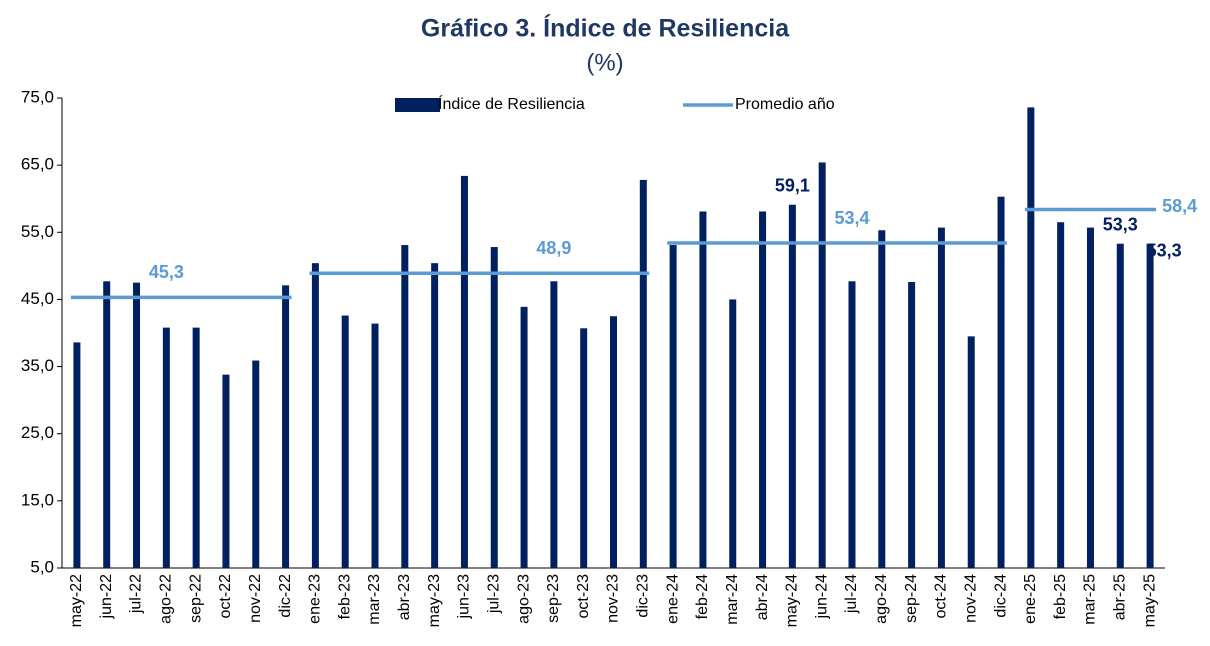  I want to click on y-tick-label: 55,0, so click(37, 231).